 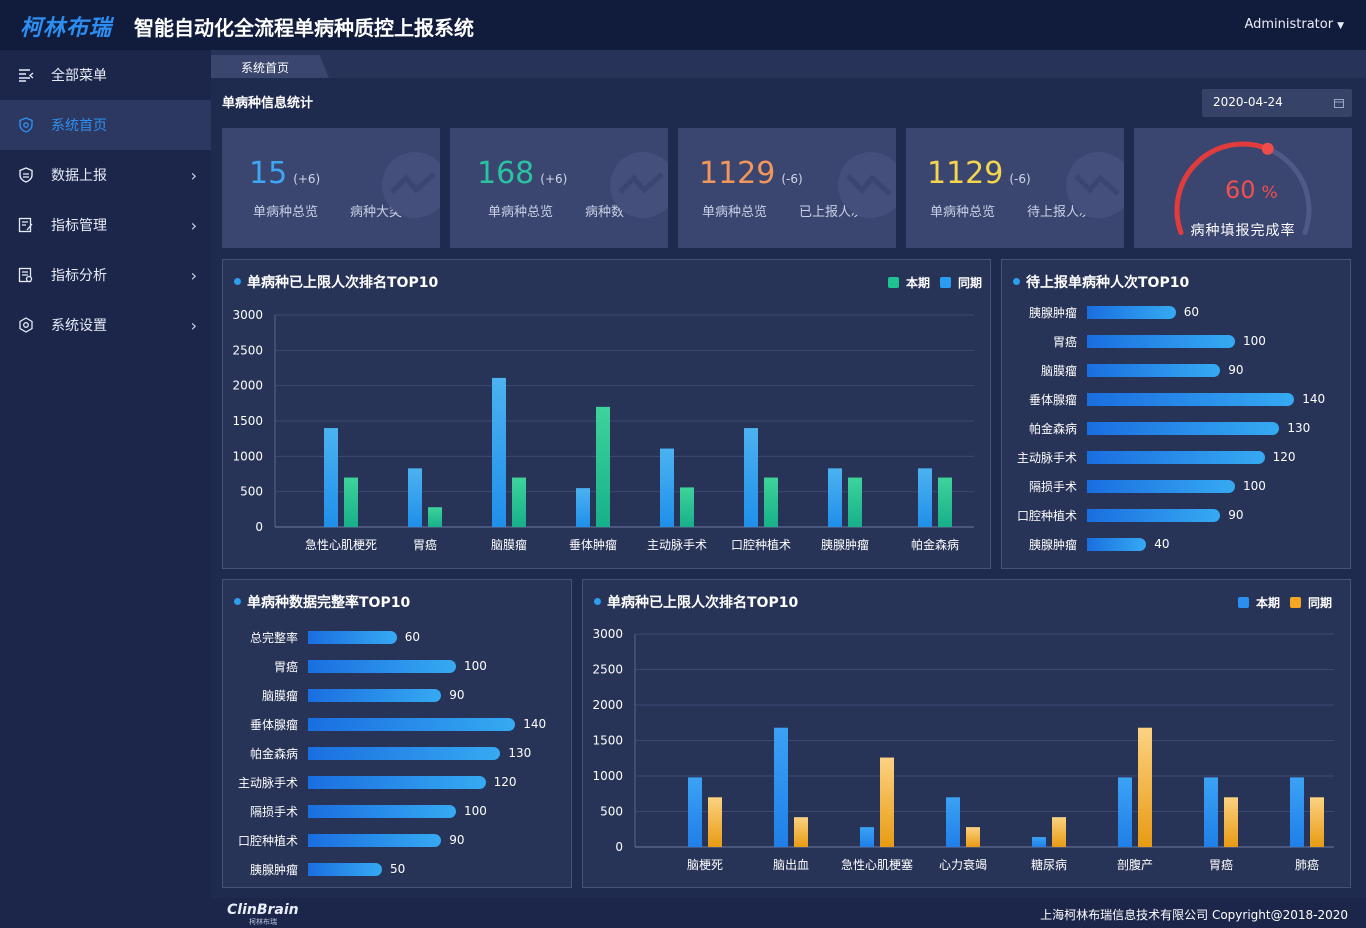 What do you see at coordinates (1052, 487) in the screenshot?
I see `hbar-label: 隔损手术` at bounding box center [1052, 487].